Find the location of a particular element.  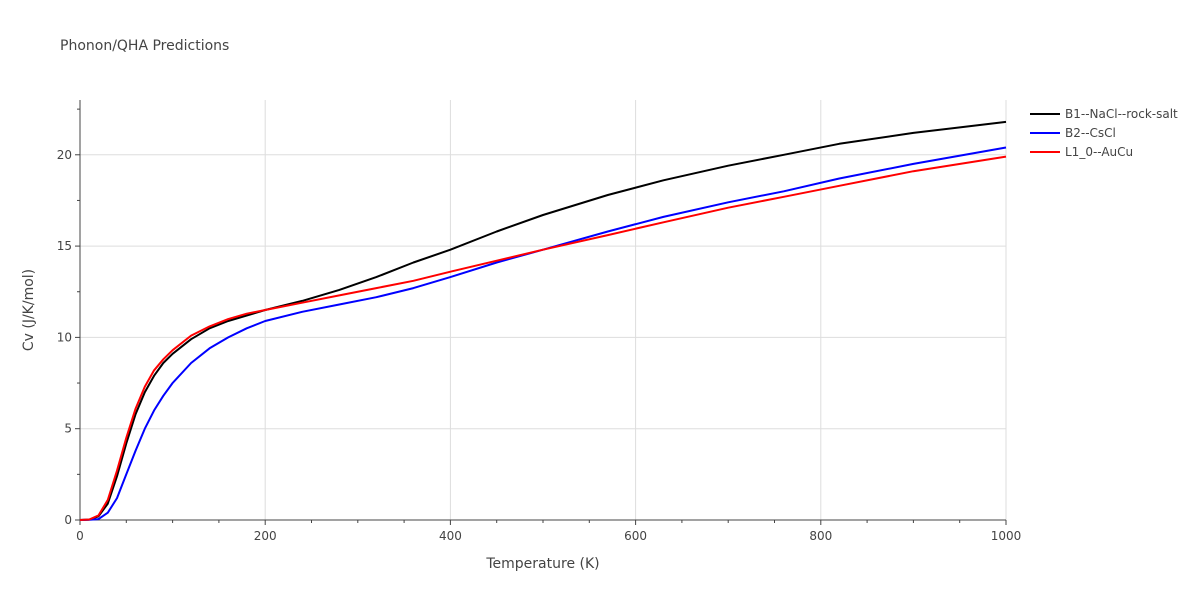

y-tick-label: 15 is located at coordinates (64, 246).